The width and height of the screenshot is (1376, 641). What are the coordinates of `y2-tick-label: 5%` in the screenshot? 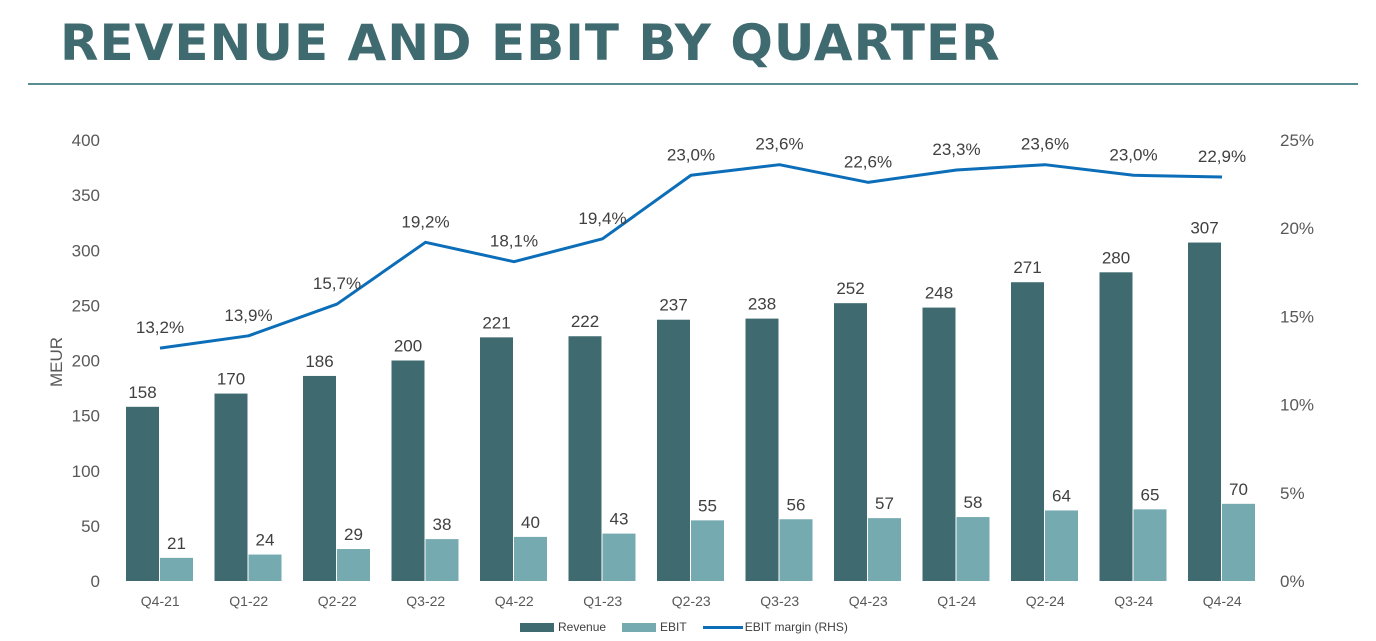 It's located at (1292, 493).